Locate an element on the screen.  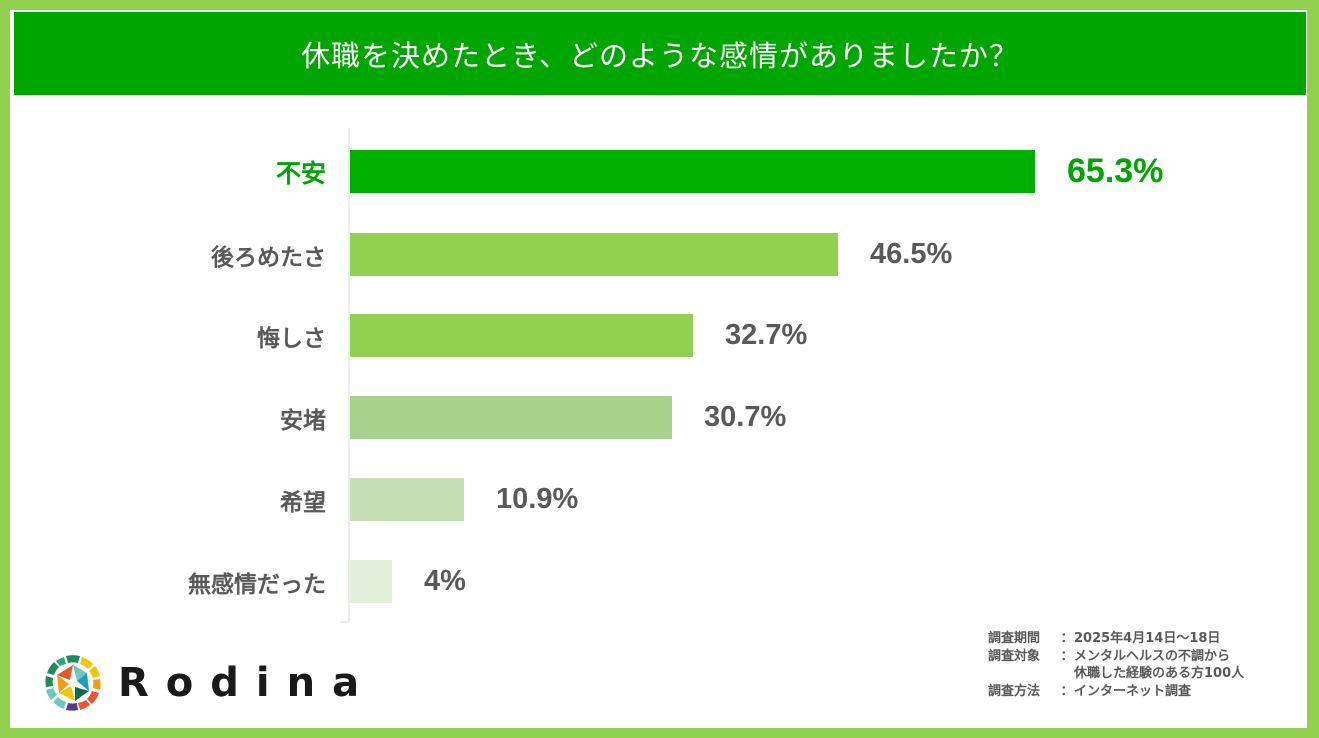
category-label: 後ろめたさ is located at coordinates (268, 257).